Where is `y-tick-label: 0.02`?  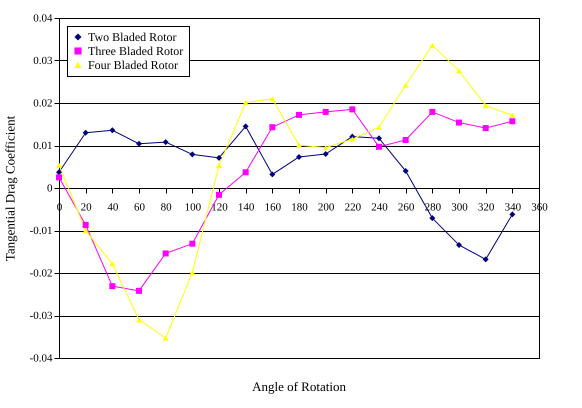 y-tick-label: 0.02 is located at coordinates (42, 104).